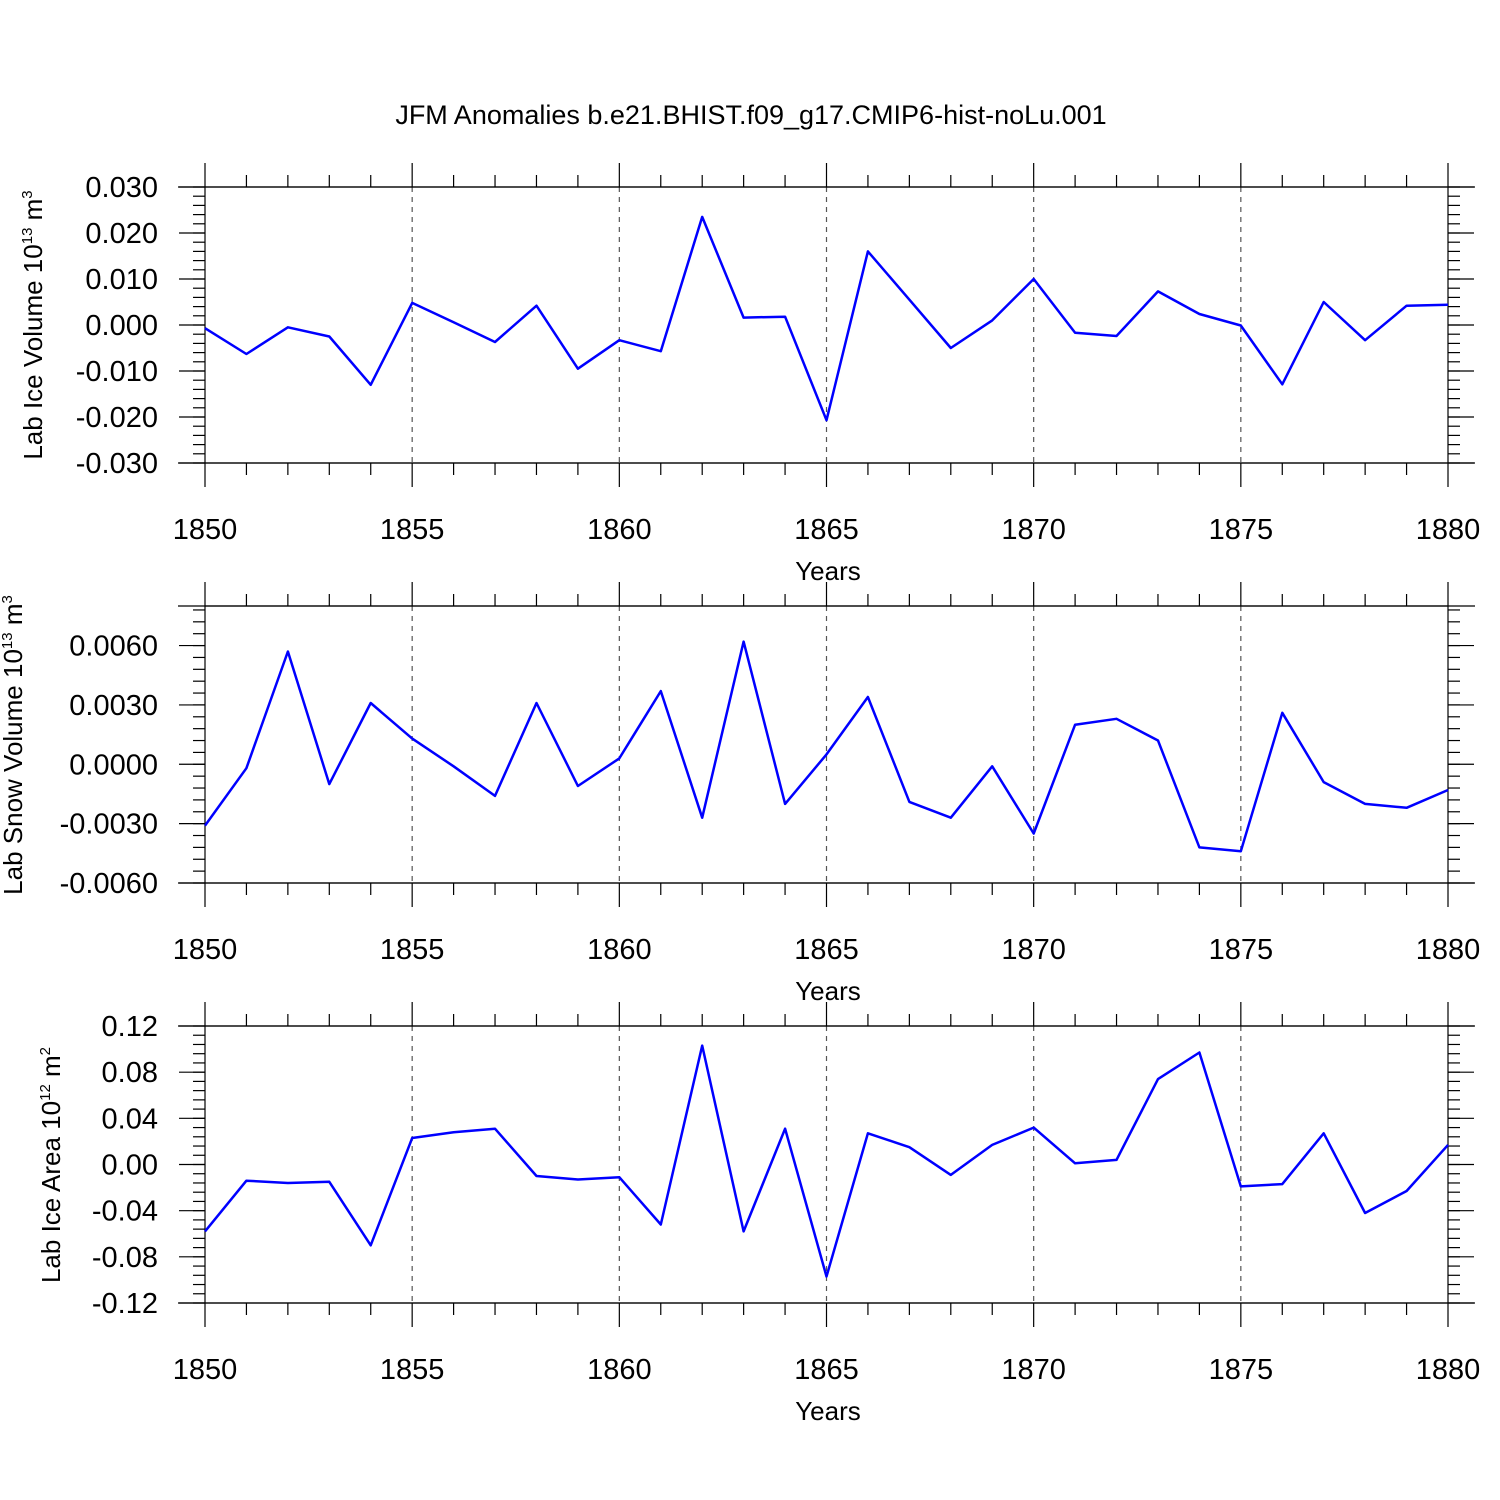 This screenshot has height=1500, width=1500. I want to click on y-tick-label: 0.0030, so click(113, 706).